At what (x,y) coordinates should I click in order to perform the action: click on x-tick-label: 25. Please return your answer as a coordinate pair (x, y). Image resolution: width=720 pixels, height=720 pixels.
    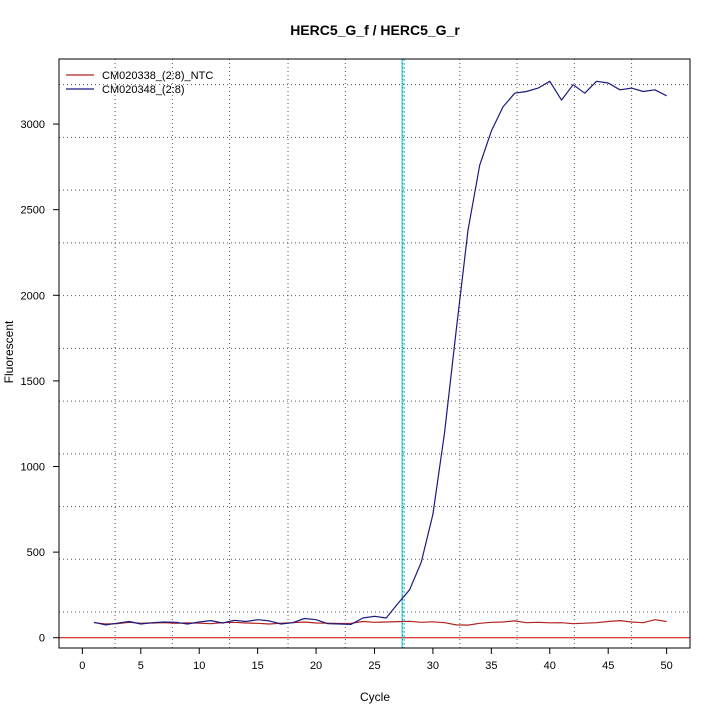
    Looking at the image, I should click on (374, 666).